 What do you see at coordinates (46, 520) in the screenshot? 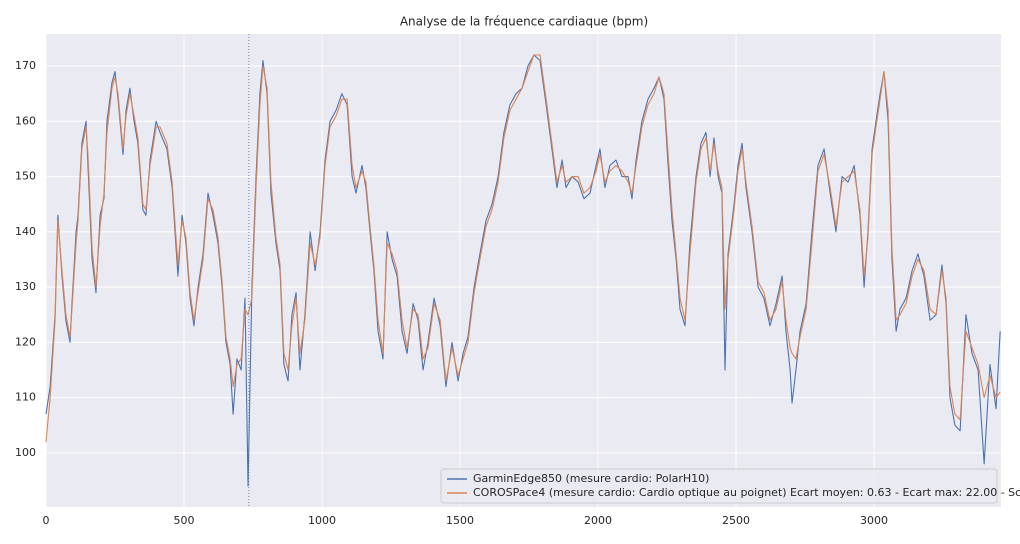
I see `x-tick-label: 0` at bounding box center [46, 520].